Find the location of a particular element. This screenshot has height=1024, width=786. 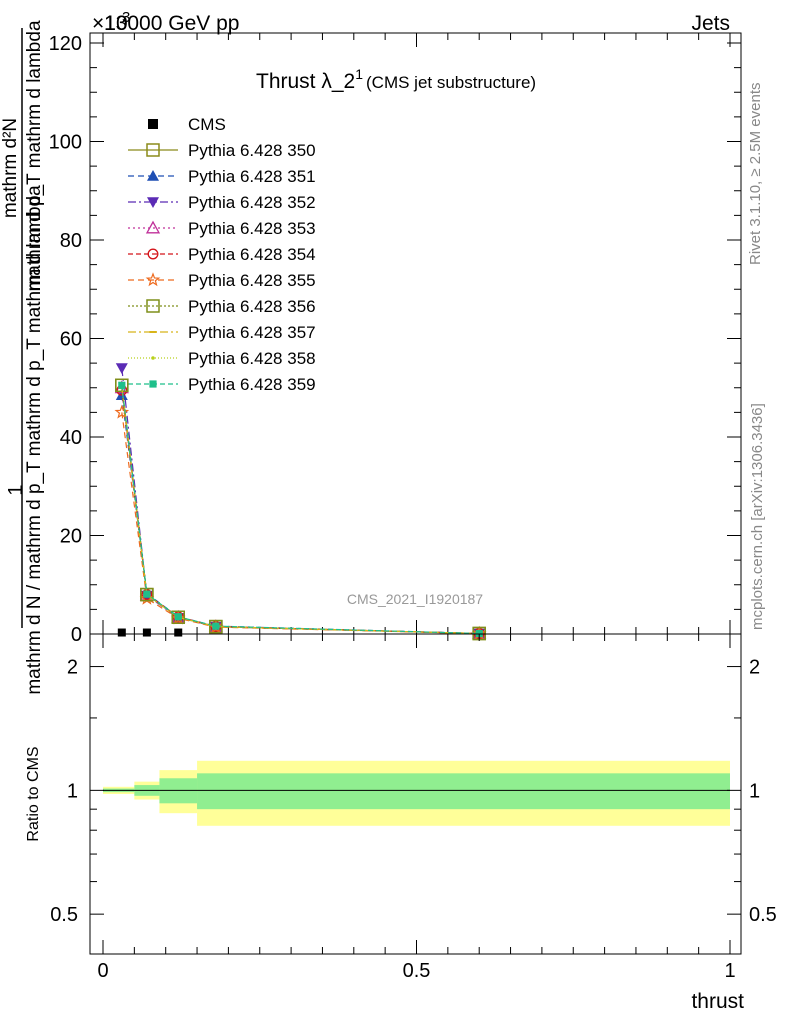

legend-label: Pythia 6.428 357 is located at coordinates (252, 332).